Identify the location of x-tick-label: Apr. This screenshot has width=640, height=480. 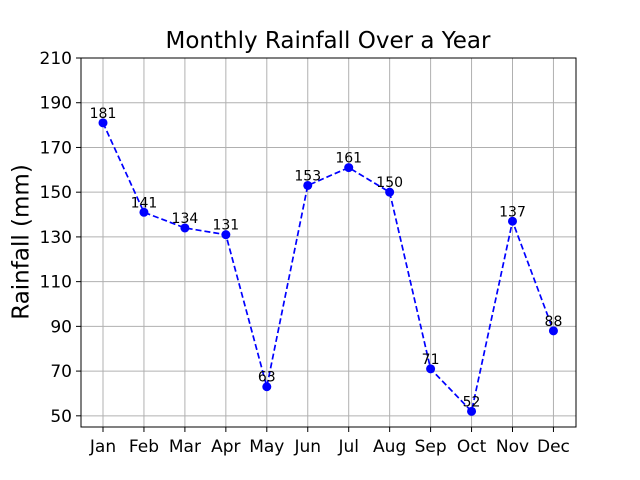
(225, 447).